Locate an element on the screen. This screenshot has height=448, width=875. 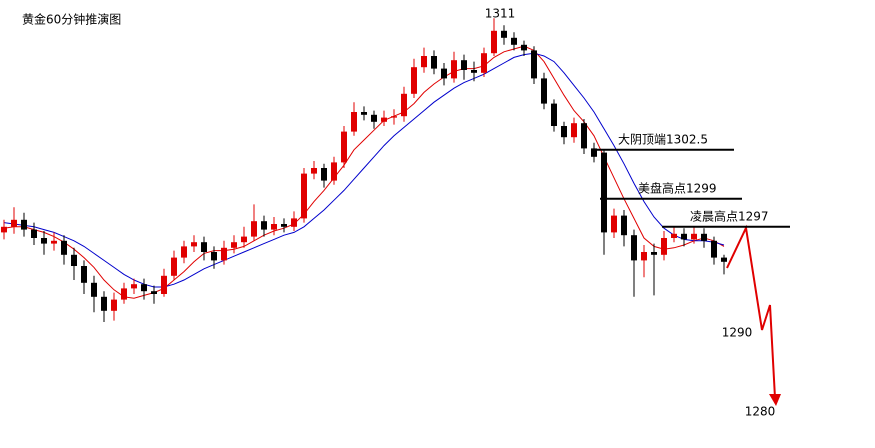
peak-label: 1311 is located at coordinates (500, 13).